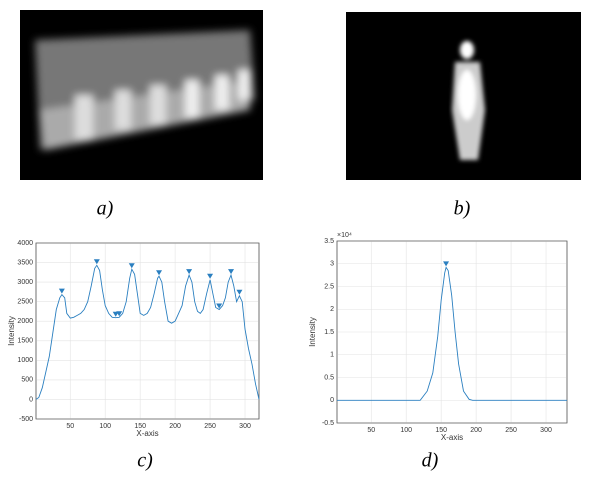  Describe the element at coordinates (430, 461) in the screenshot. I see `caption: d)` at that location.